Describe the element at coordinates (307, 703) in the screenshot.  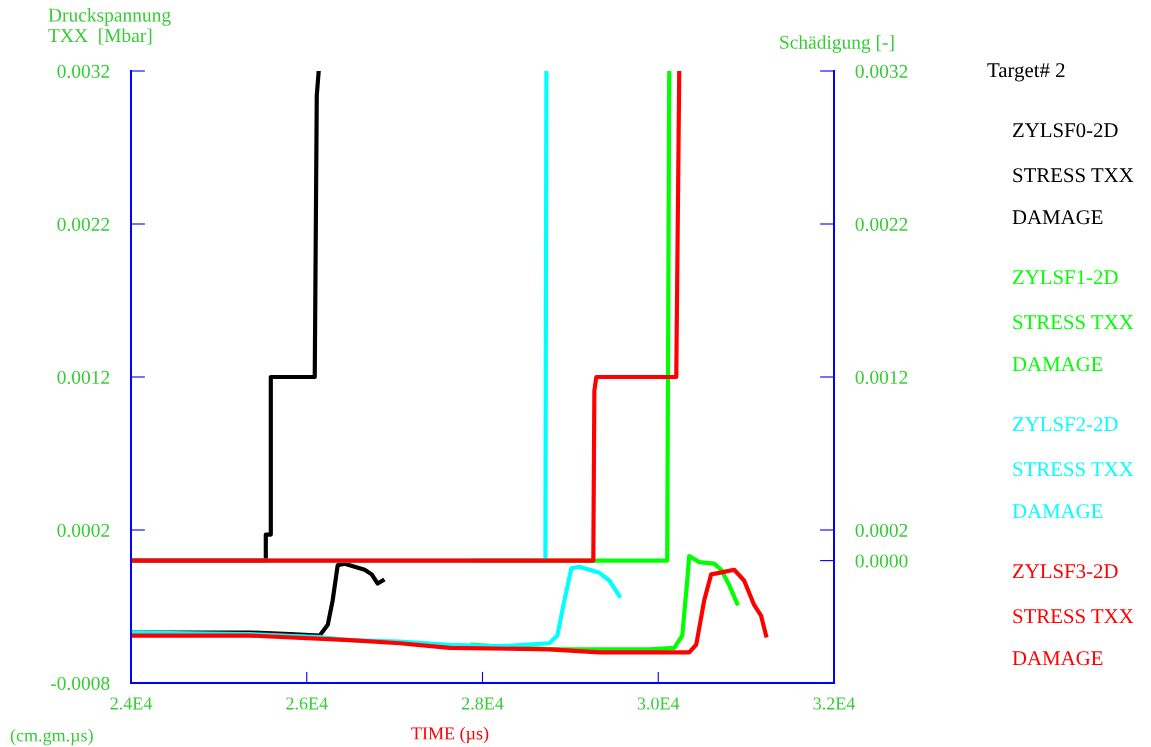
I see `x-tick-label: 2.6E4` at that location.